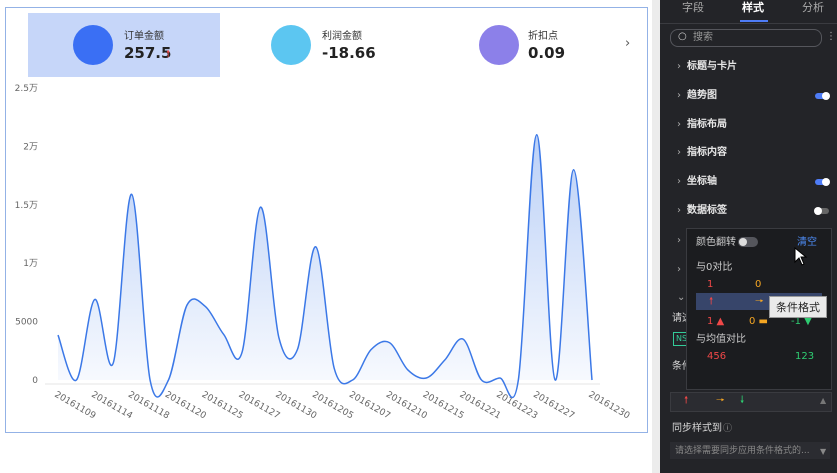  Describe the element at coordinates (746, 38) in the screenshot. I see `search-box` at that location.